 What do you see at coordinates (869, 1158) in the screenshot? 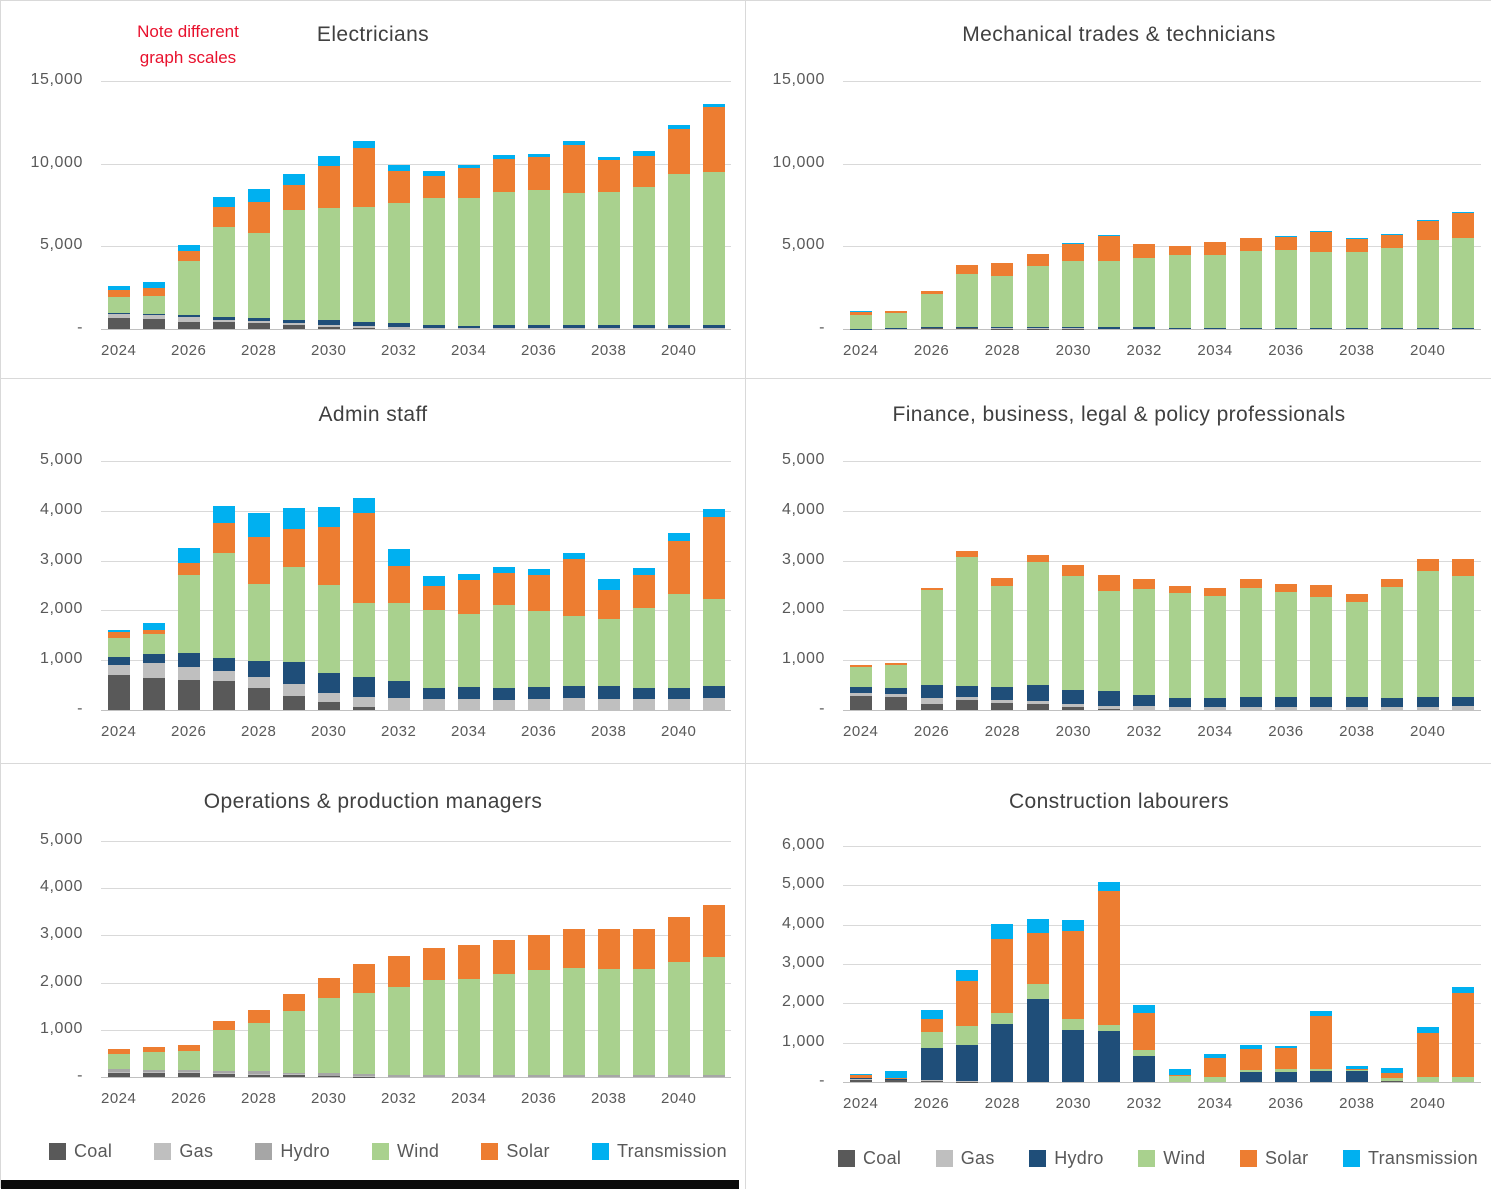
I see `legend-item-coal: Coal` at bounding box center [869, 1158].